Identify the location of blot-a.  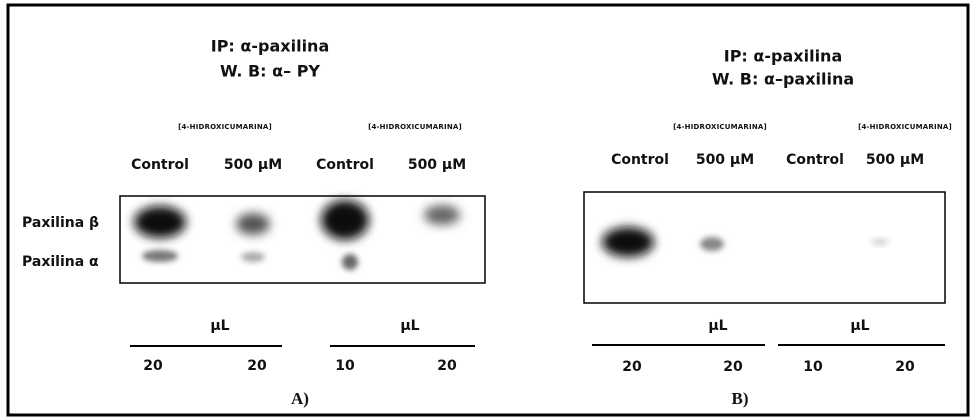
(302, 239).